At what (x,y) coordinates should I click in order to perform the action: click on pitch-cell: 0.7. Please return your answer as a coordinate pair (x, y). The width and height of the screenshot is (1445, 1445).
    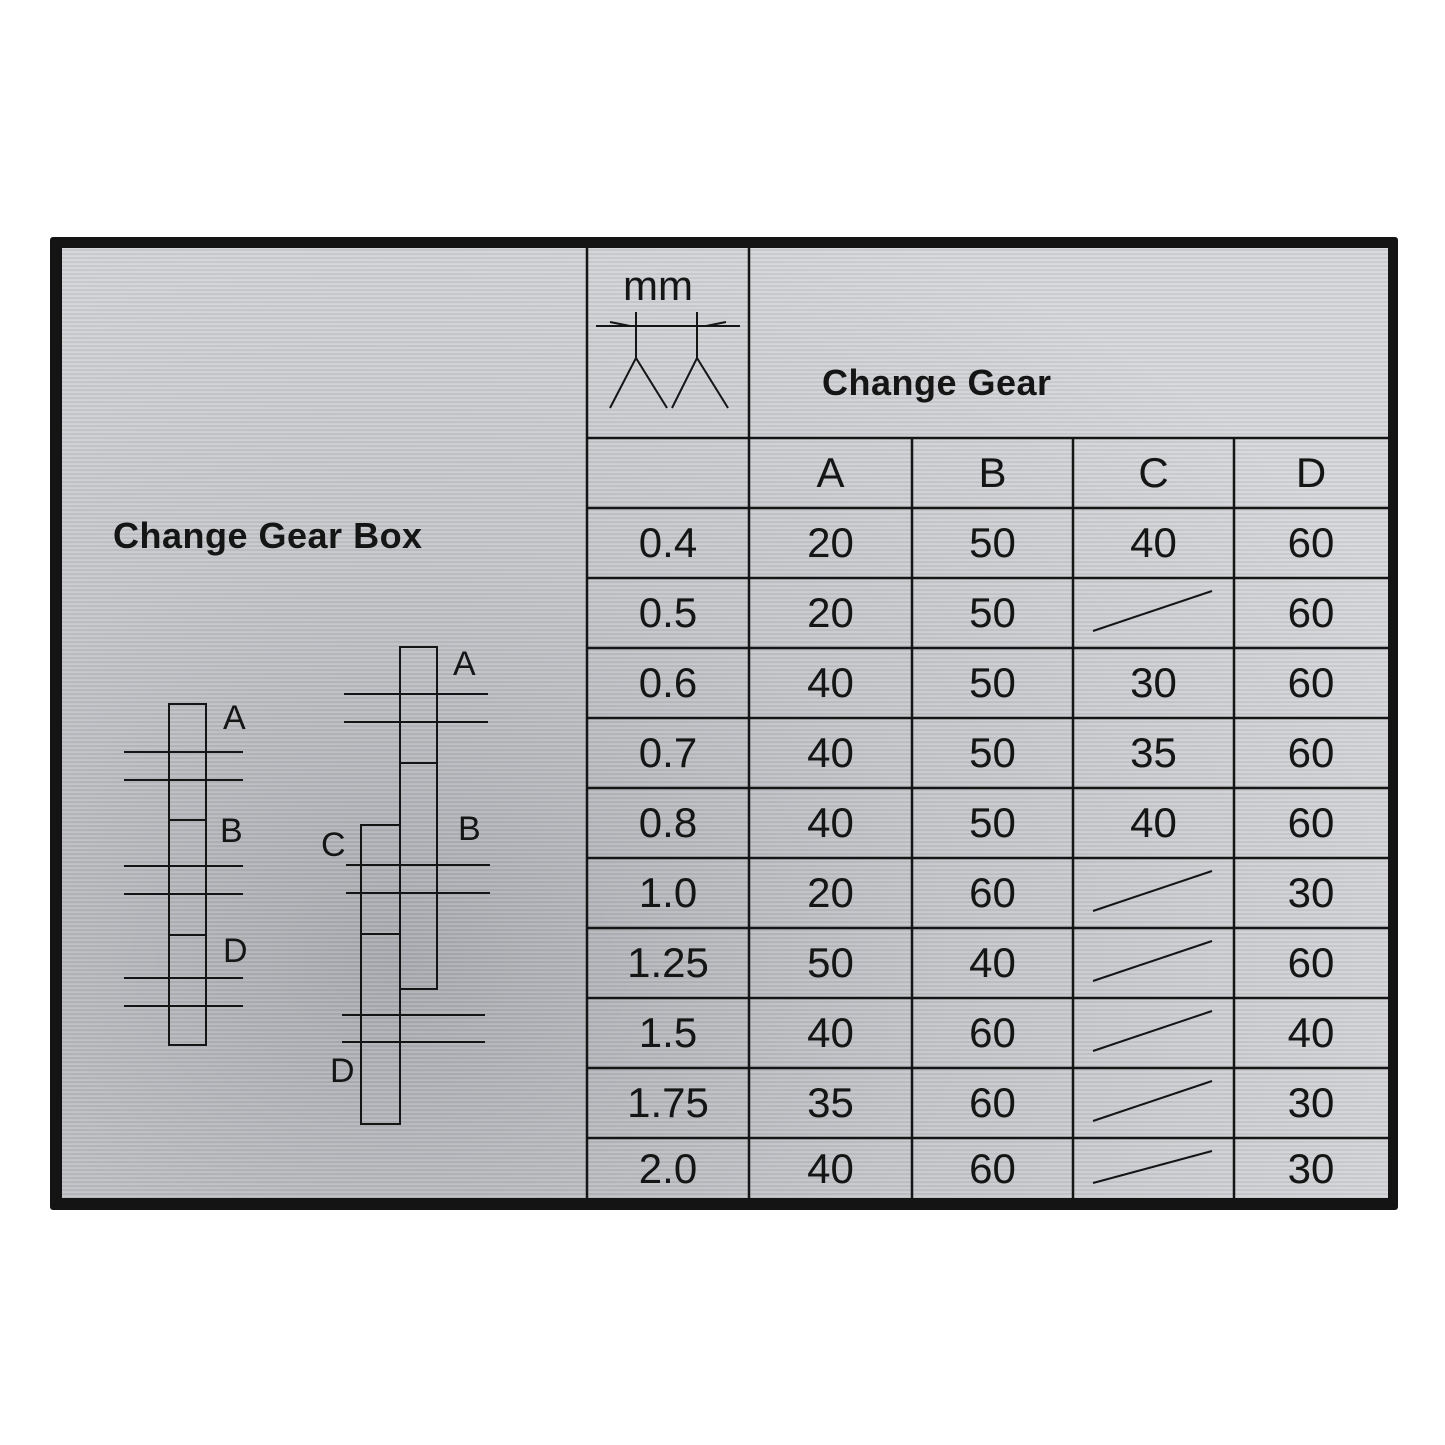
    Looking at the image, I should click on (668, 752).